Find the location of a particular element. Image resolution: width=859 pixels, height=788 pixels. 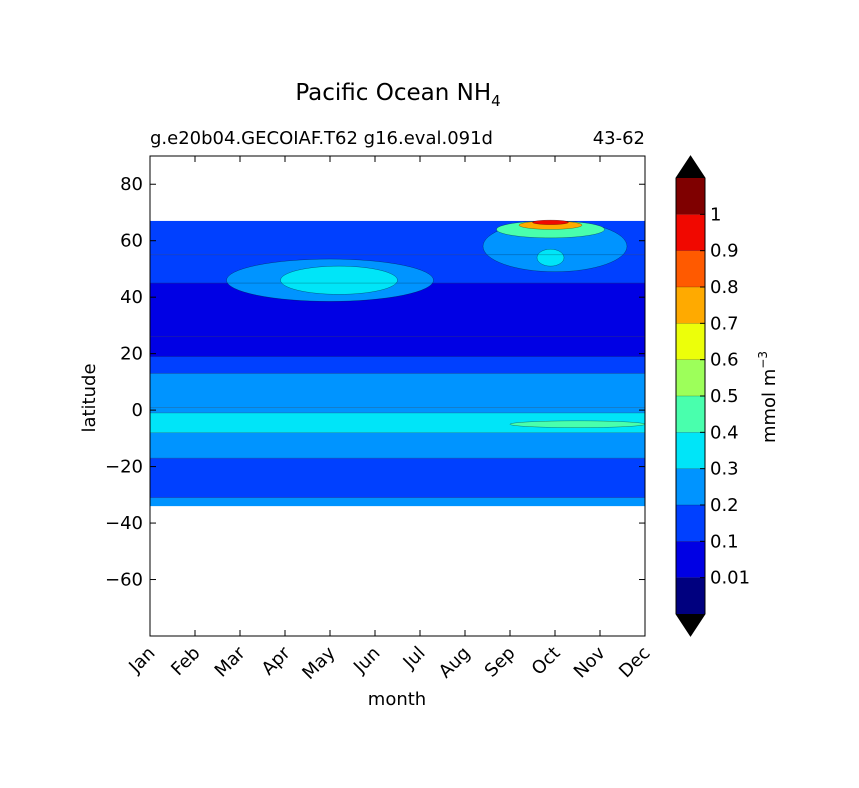

colorbar-label-main: mmol m is located at coordinates (769, 406).